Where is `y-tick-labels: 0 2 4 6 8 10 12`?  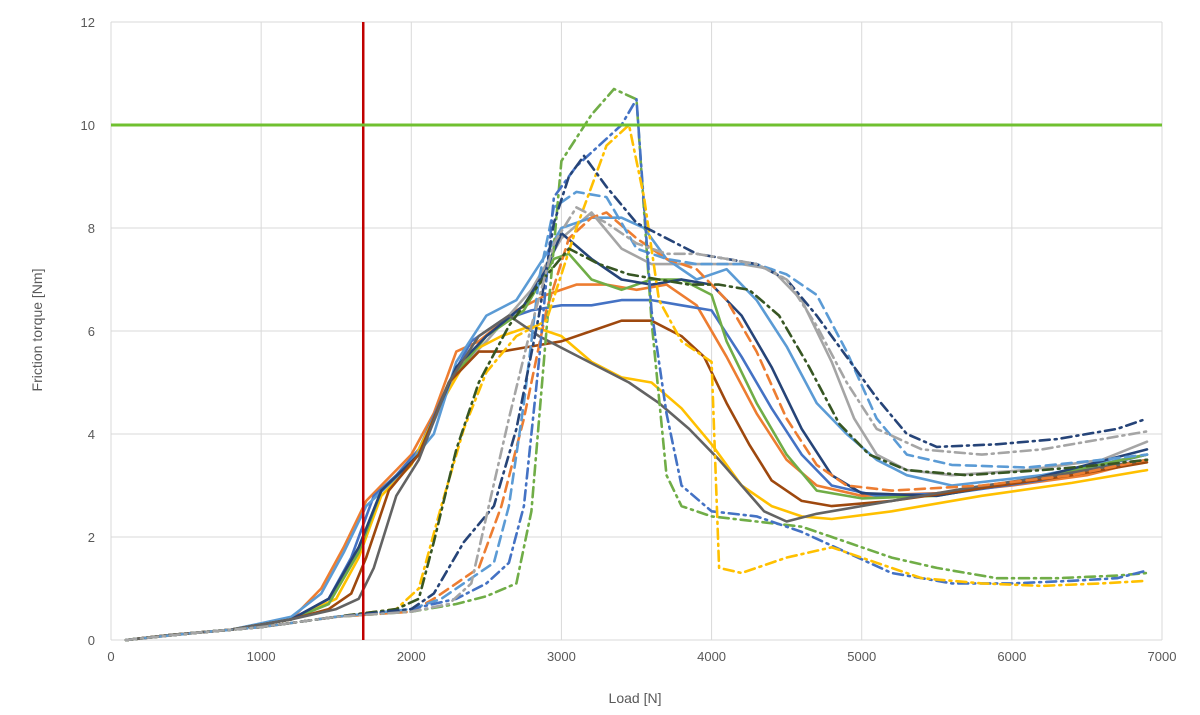
y-tick-labels: 0 2 4 6 8 10 12 is located at coordinates (88, 331).